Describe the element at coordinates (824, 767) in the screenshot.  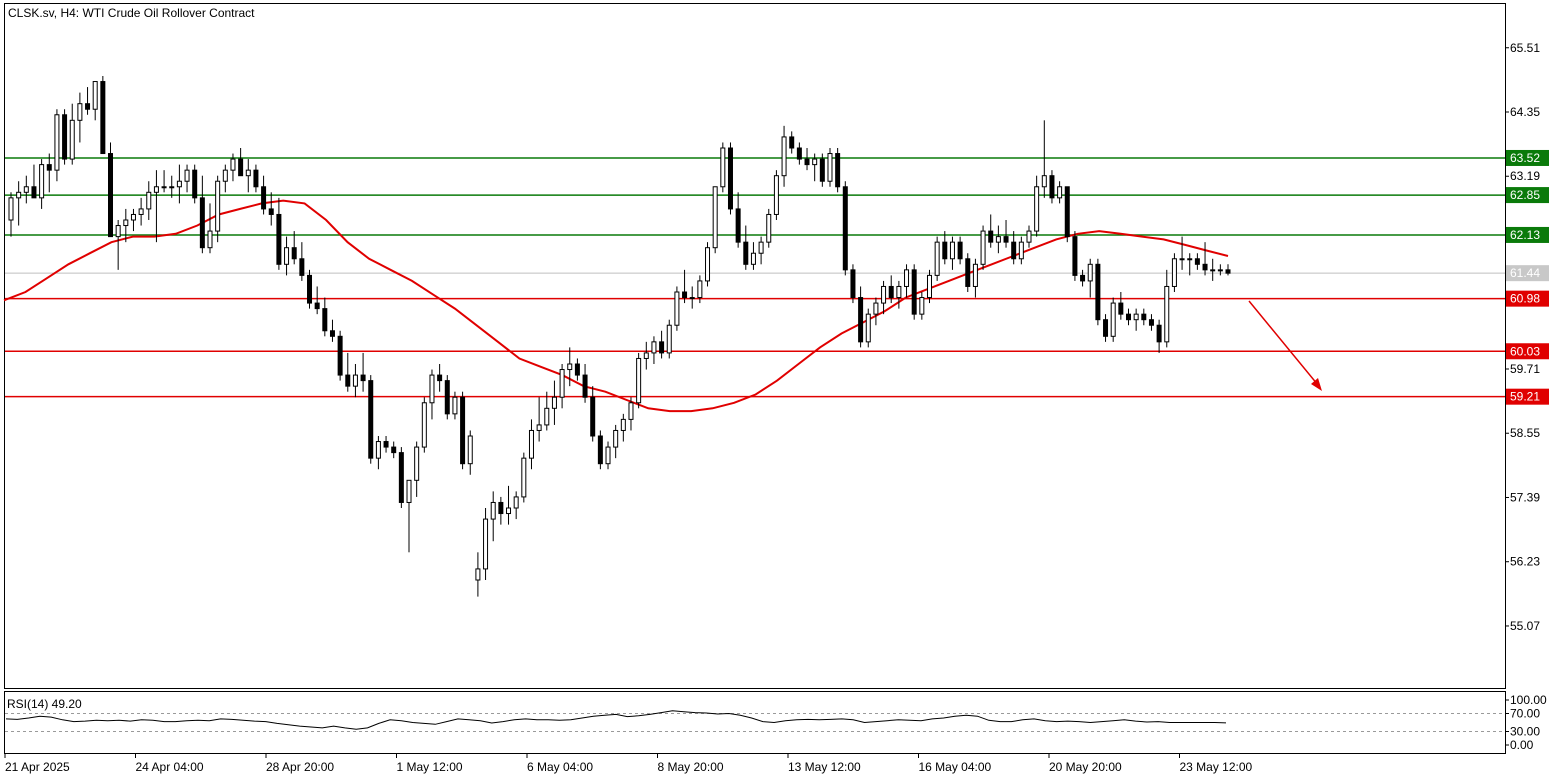
I see `time-tick-label: 13 May 12:00` at that location.